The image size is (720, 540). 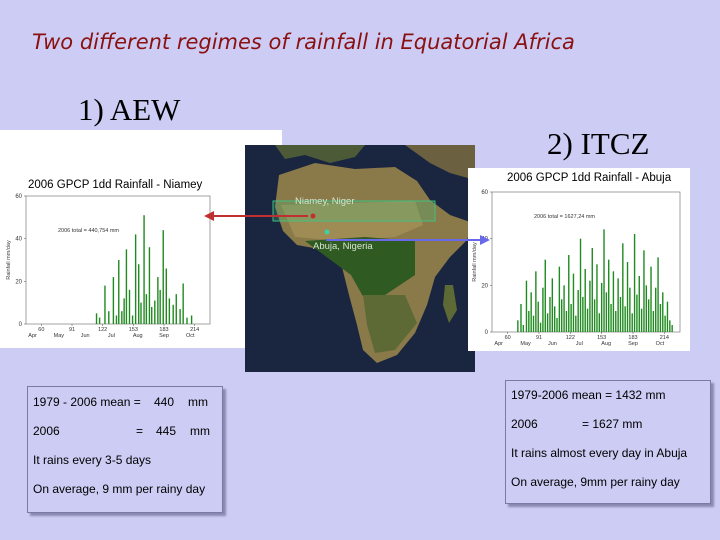 What do you see at coordinates (508, 338) in the screenshot?
I see `abuja-x-day-label: 60` at bounding box center [508, 338].